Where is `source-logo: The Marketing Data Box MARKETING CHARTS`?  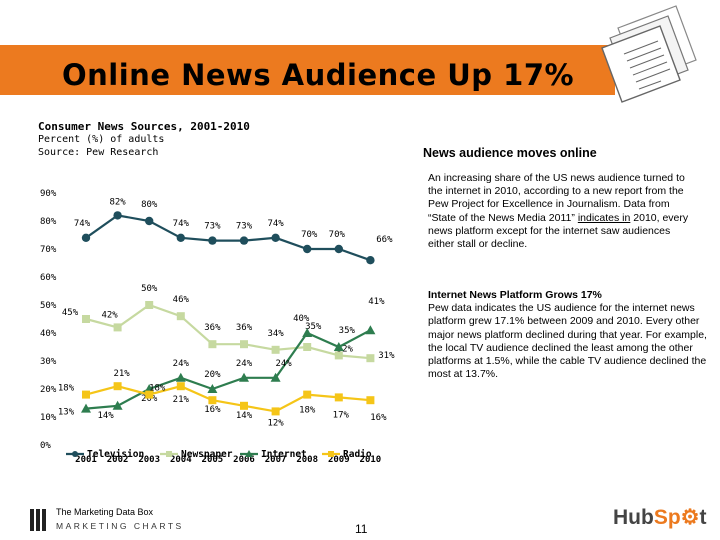
source-logo: The Marketing Data Box MARKETING CHARTS is located at coordinates (105, 521).